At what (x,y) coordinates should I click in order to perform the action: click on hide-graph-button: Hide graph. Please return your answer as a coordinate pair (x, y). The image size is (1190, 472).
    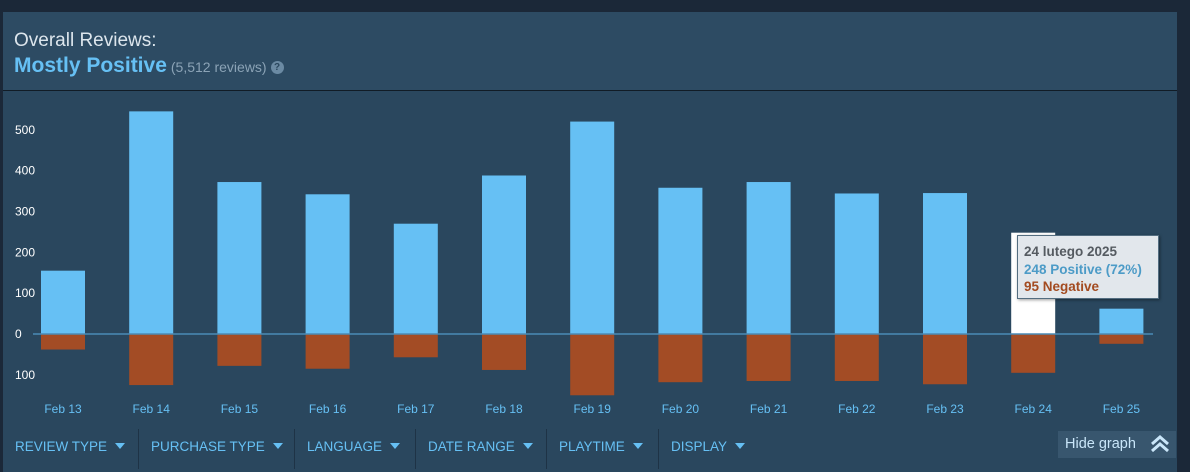
    Looking at the image, I should click on (1117, 444).